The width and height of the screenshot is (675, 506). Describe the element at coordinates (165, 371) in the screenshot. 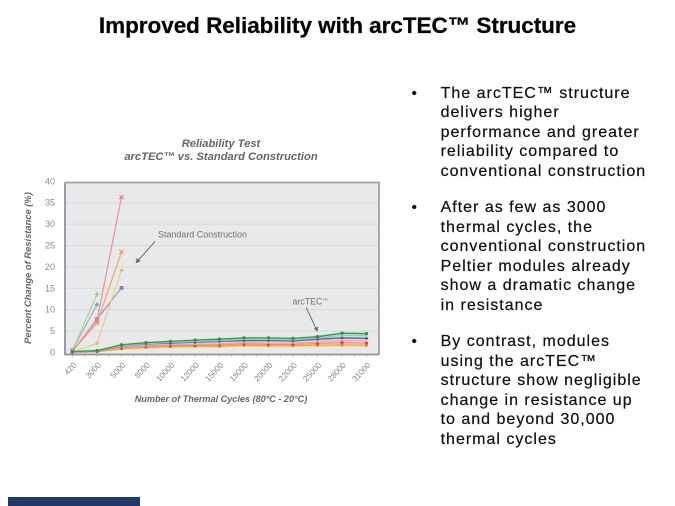

I see `svg-text: 10000` at that location.